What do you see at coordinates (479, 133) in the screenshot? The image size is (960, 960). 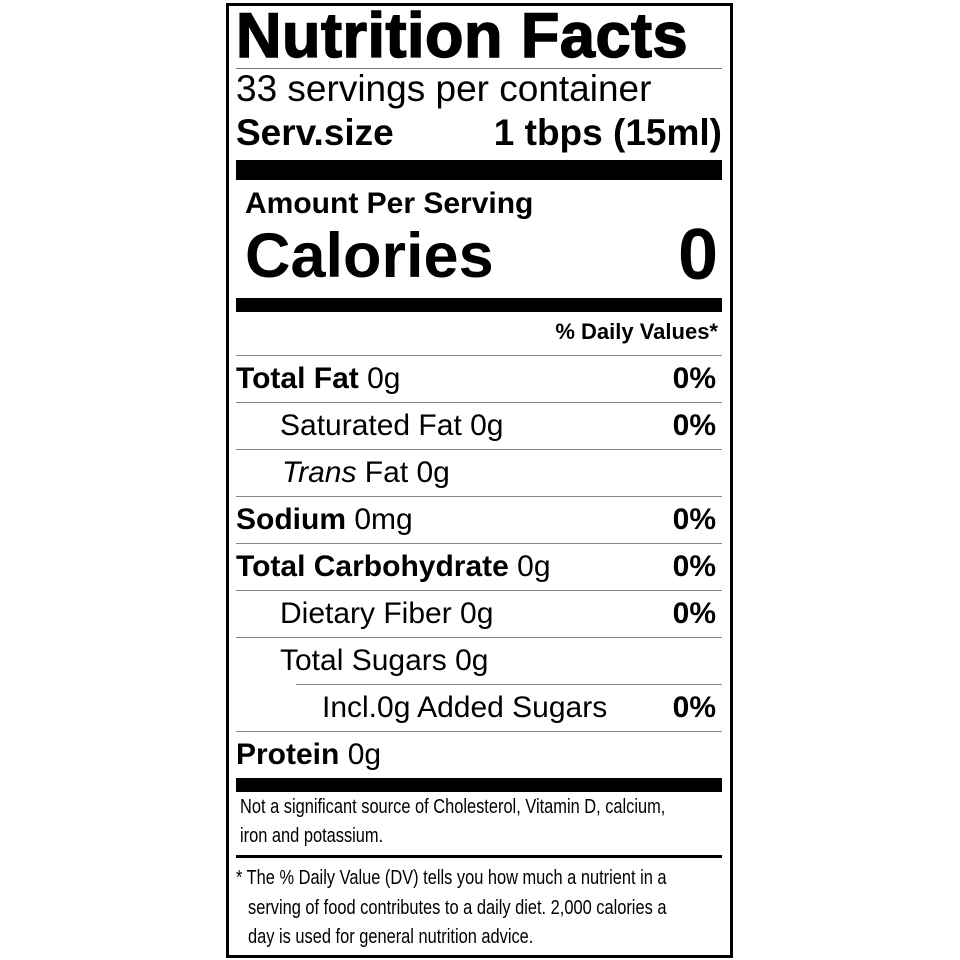 I see `serving-size: Serv.size 1 tbps (15ml)` at bounding box center [479, 133].